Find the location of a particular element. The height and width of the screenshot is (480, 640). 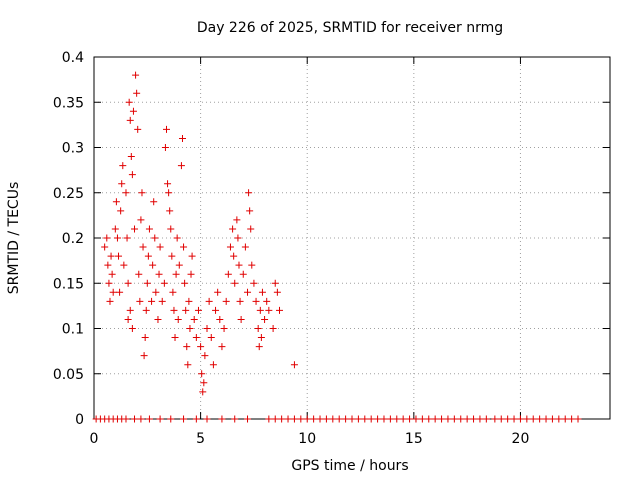

x-tick-label: 10 is located at coordinates (307, 439).